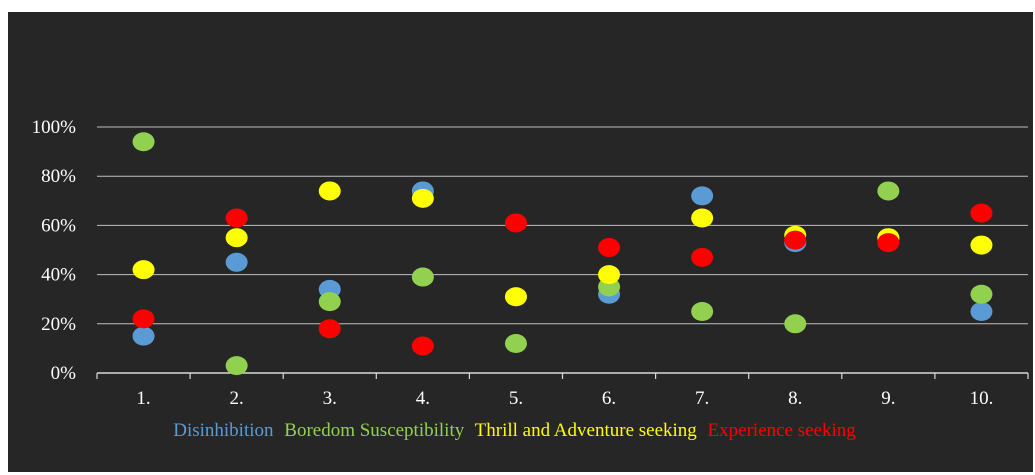  What do you see at coordinates (781, 430) in the screenshot?
I see `legend-experience-seeking: Experience seeking` at bounding box center [781, 430].